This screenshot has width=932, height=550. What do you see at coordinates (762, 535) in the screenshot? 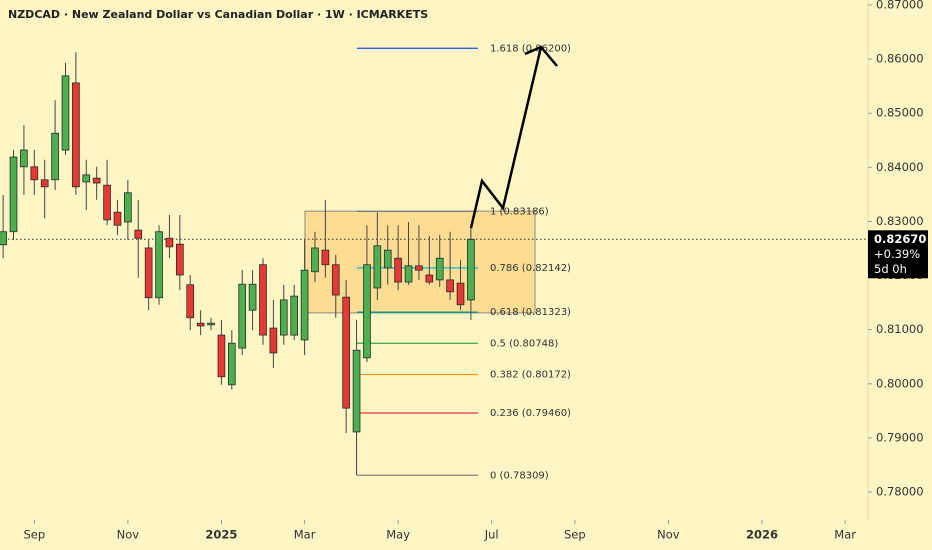
I see `x-tick-label: 2026` at bounding box center [762, 535].